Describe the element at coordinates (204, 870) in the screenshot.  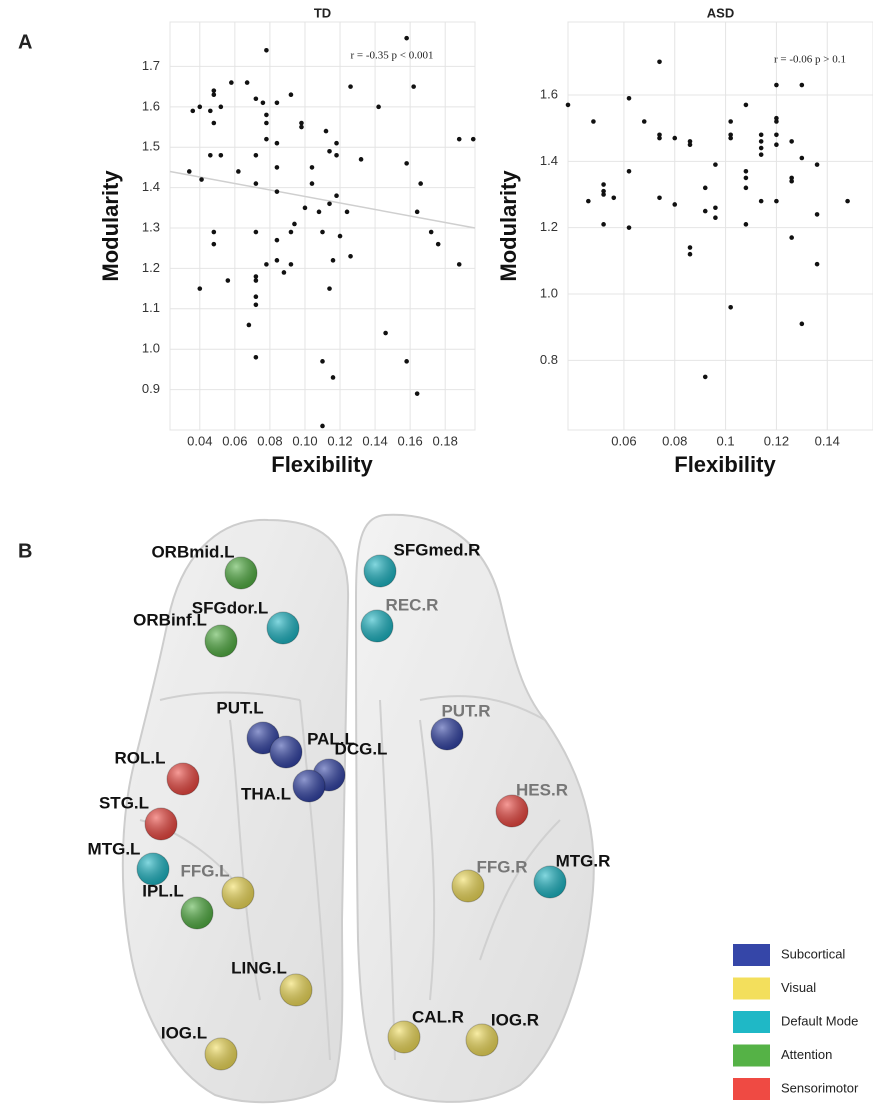
I see `node-label: FFG.L` at that location.